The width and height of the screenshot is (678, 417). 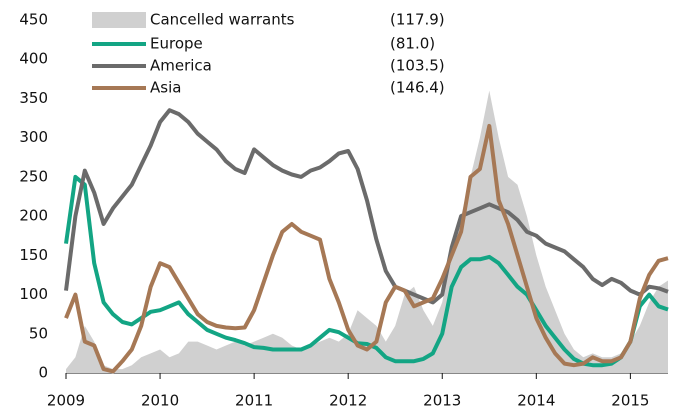 I want to click on legend-value: (117.9), so click(x=417, y=20).